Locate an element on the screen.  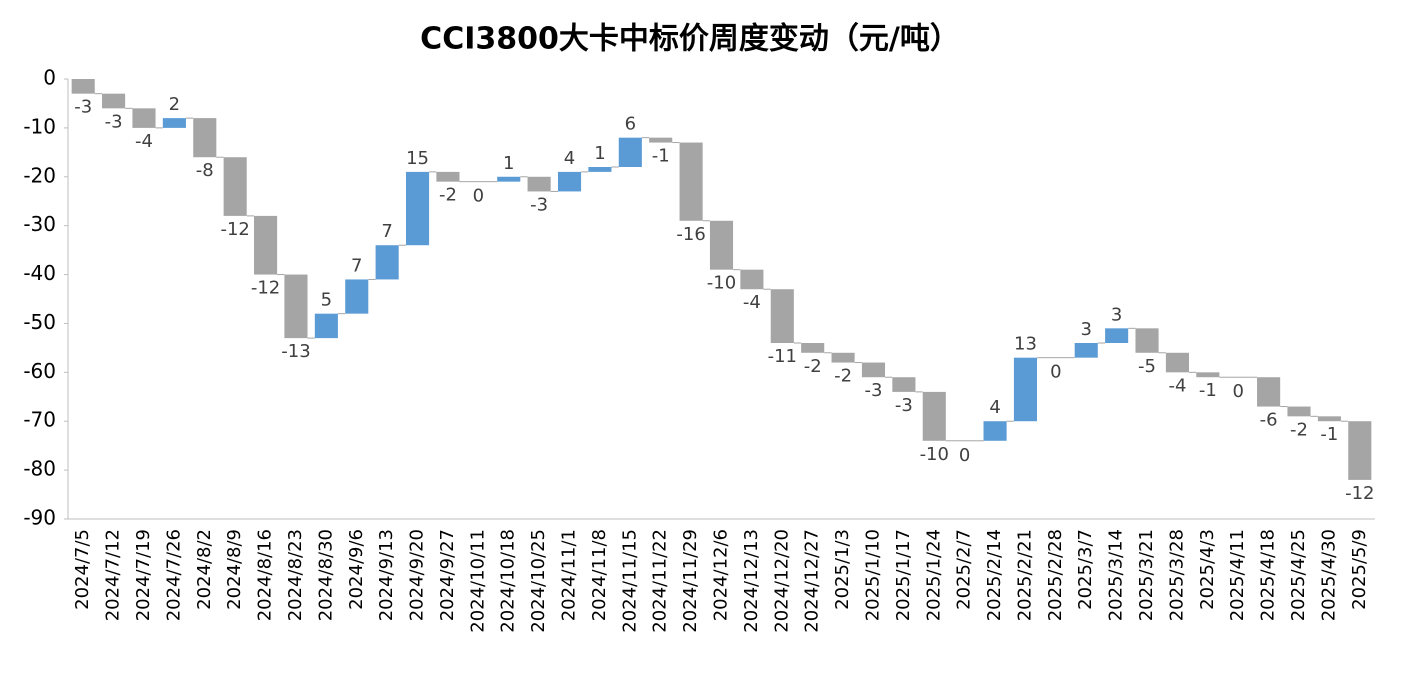
value-label: 1 is located at coordinates (508, 163).